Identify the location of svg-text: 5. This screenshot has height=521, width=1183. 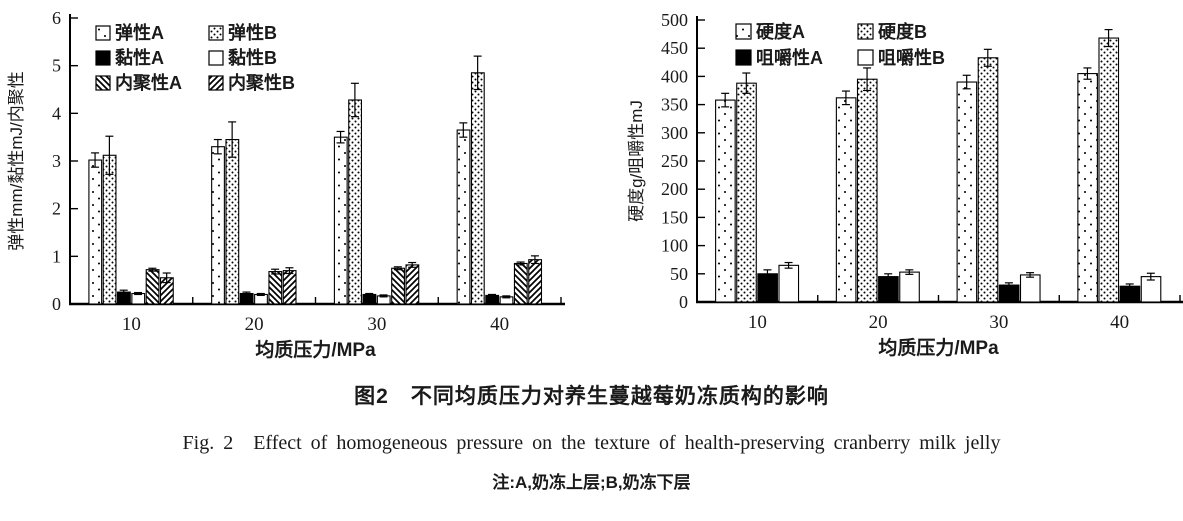
(56, 66).